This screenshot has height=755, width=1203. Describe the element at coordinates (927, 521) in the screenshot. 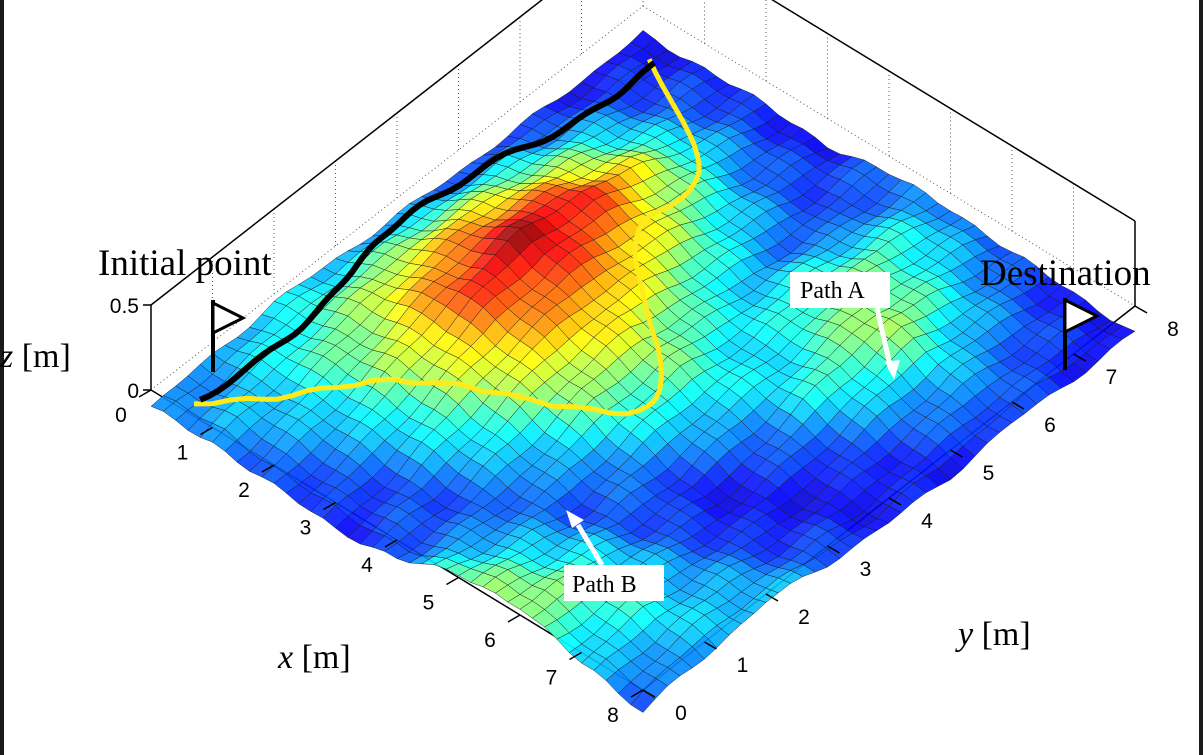

I see `y-tick-label: 4` at that location.